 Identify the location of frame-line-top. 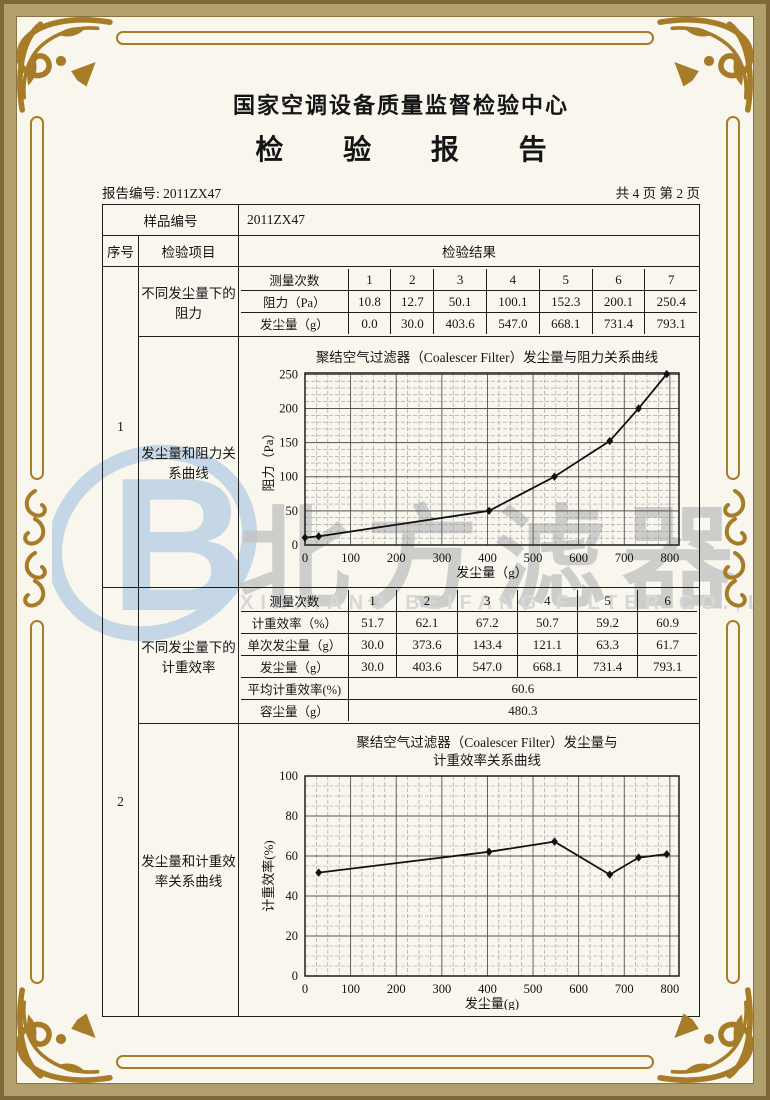
(385, 38).